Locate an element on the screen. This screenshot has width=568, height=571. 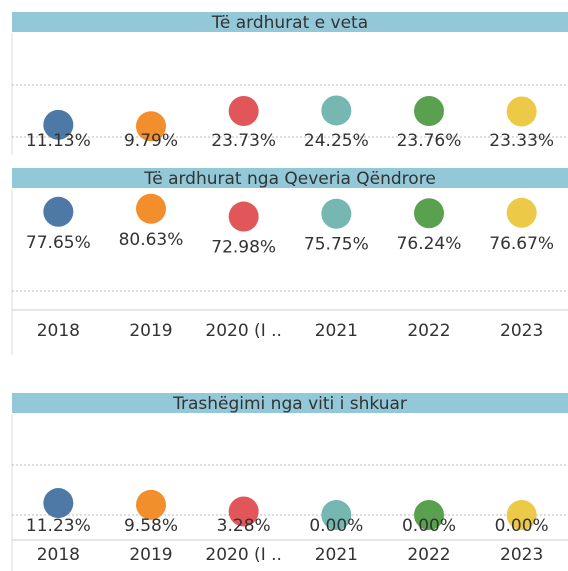
value-label: 80.63% is located at coordinates (151, 240).